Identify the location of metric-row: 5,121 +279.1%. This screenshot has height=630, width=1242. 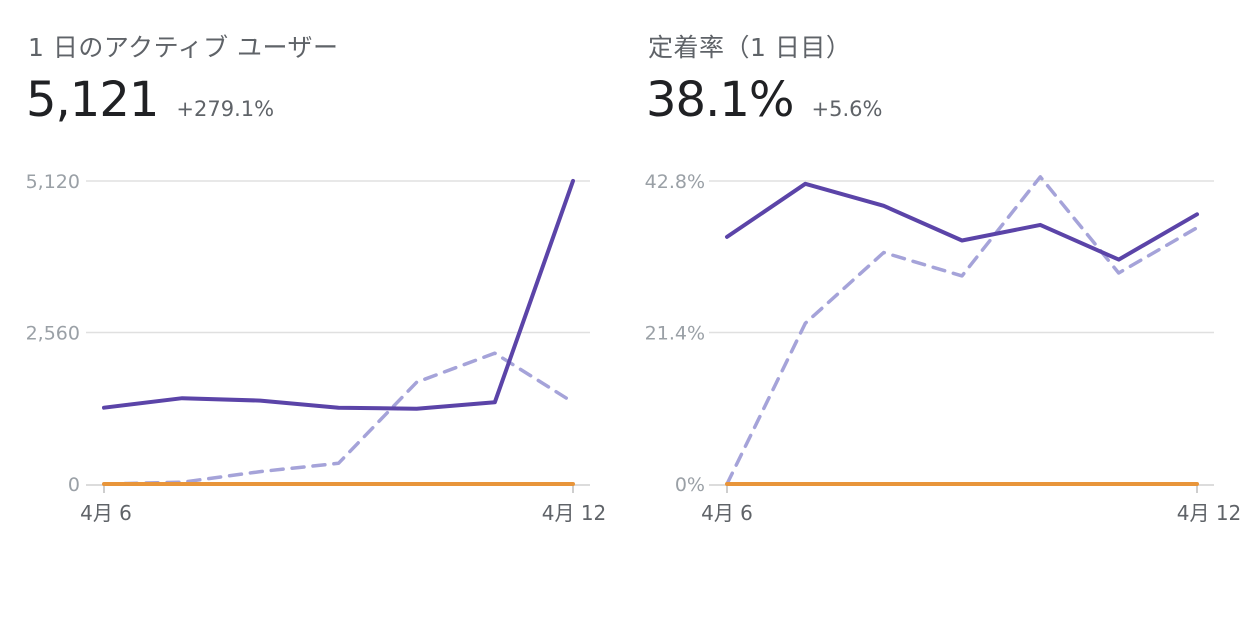
(150, 100).